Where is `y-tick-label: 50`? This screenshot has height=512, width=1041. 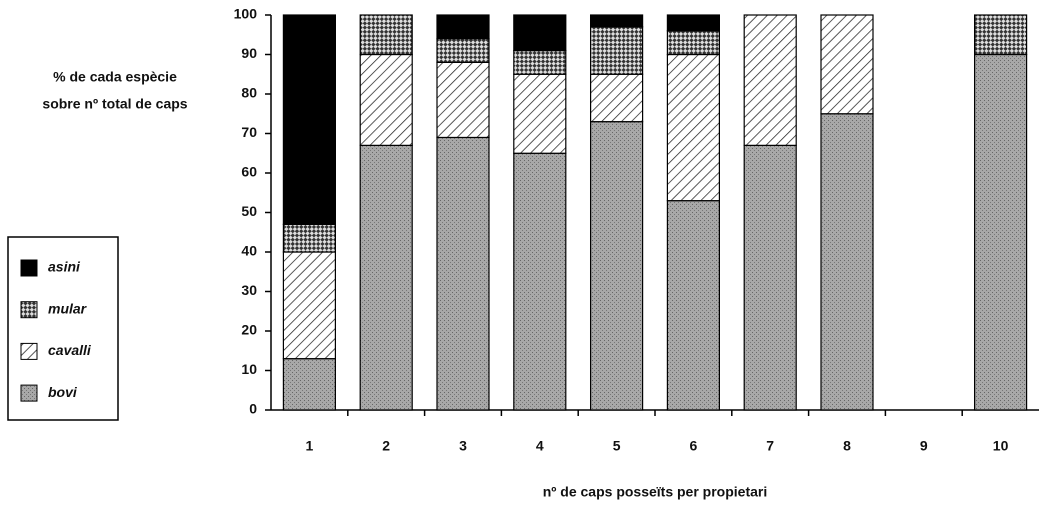
y-tick-label: 50 is located at coordinates (249, 211).